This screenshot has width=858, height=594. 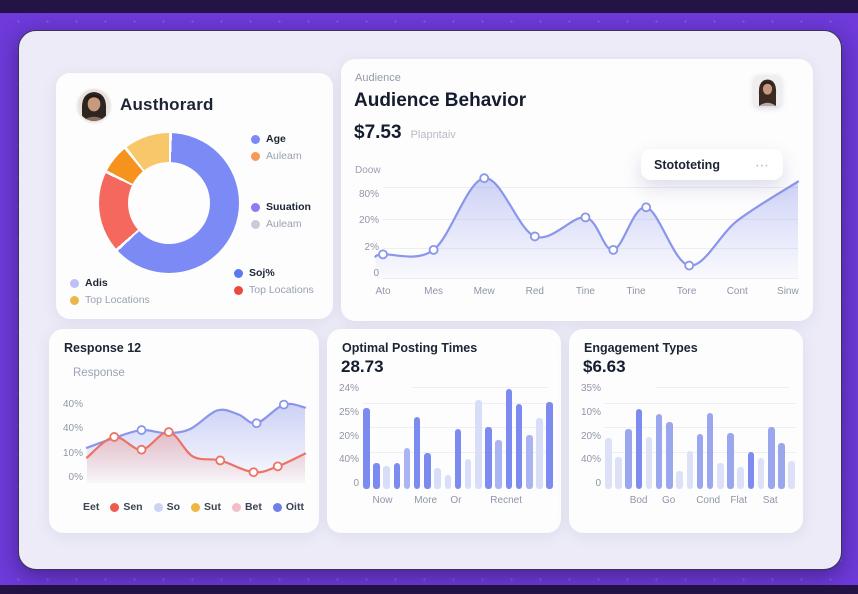 What do you see at coordinates (687, 164) in the screenshot?
I see `period-dropdown-label: Stototeting` at bounding box center [687, 164].